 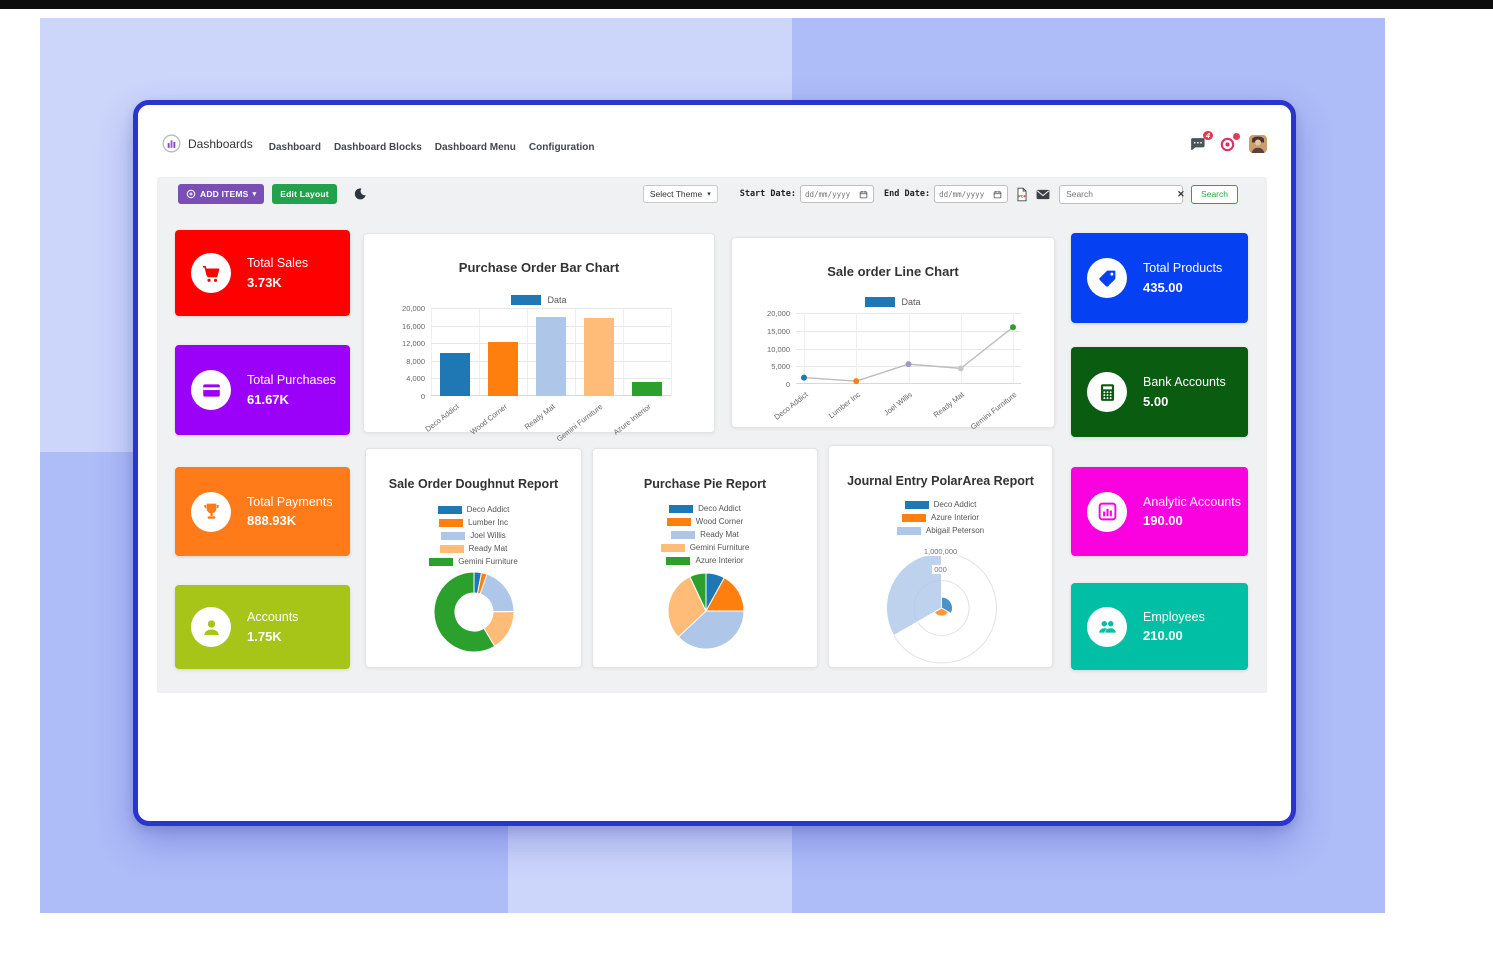 What do you see at coordinates (497, 593) in the screenshot?
I see `slice-joel-willis` at bounding box center [497, 593].